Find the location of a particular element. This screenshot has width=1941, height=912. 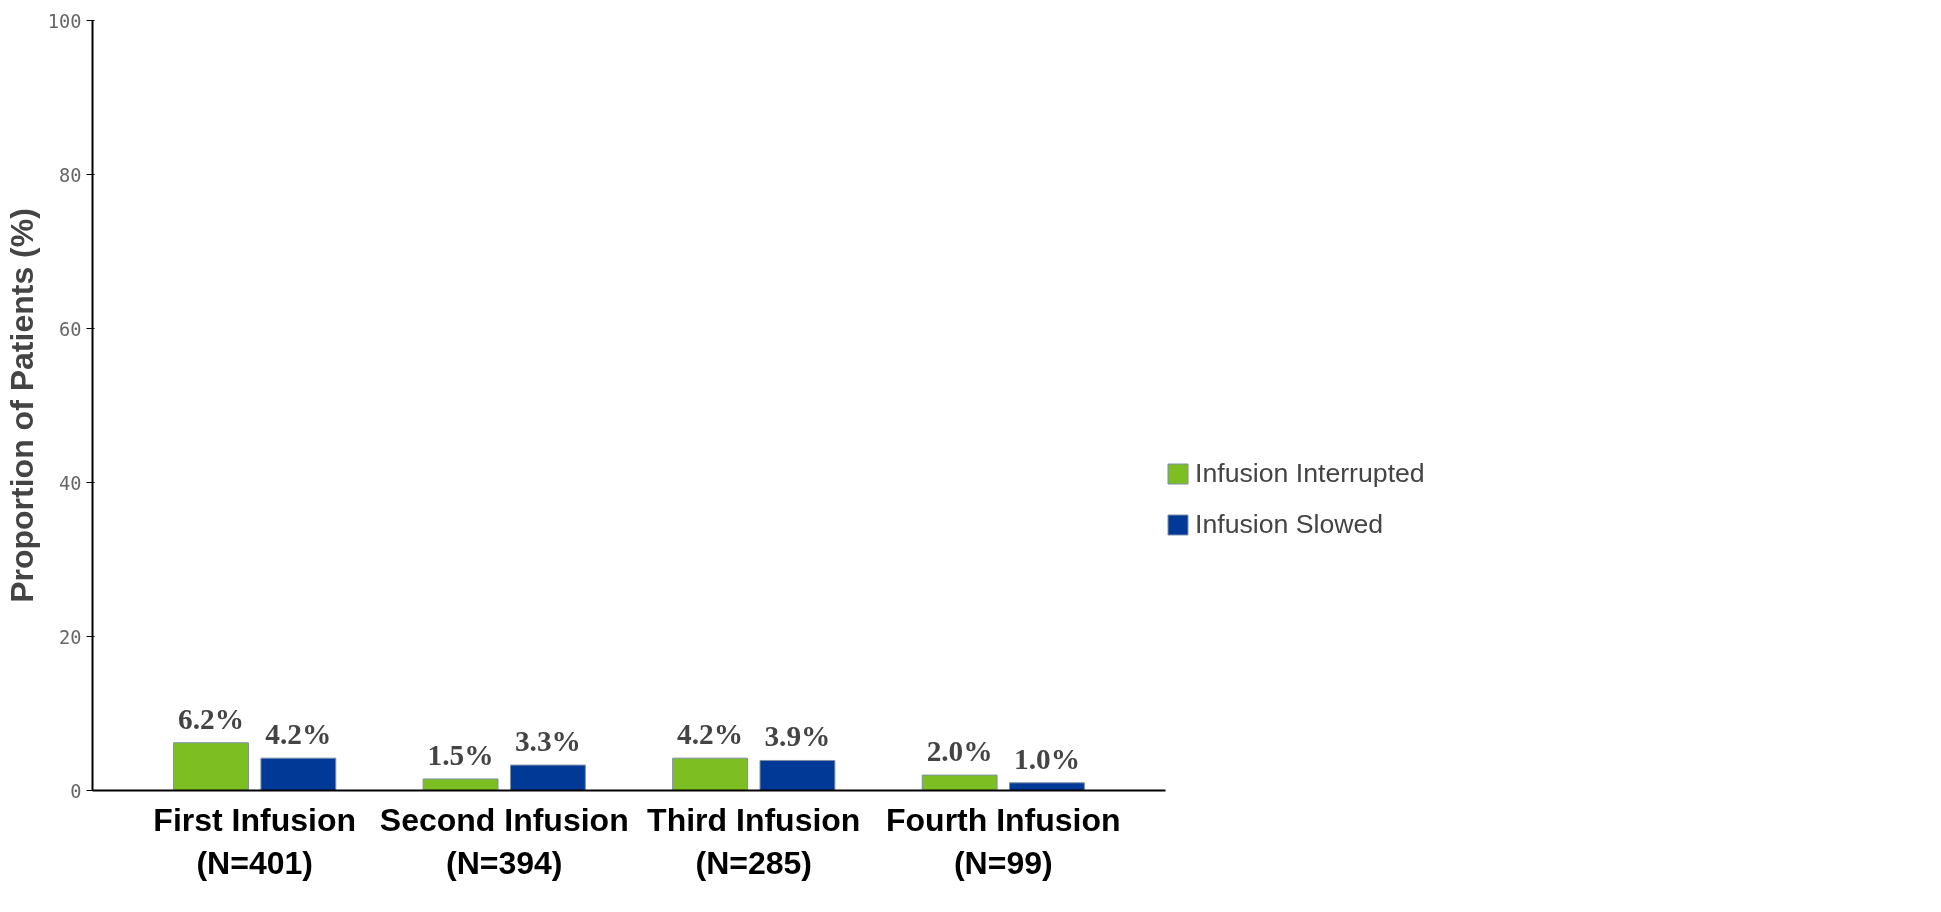

data-label: 1.5% is located at coordinates (460, 754).